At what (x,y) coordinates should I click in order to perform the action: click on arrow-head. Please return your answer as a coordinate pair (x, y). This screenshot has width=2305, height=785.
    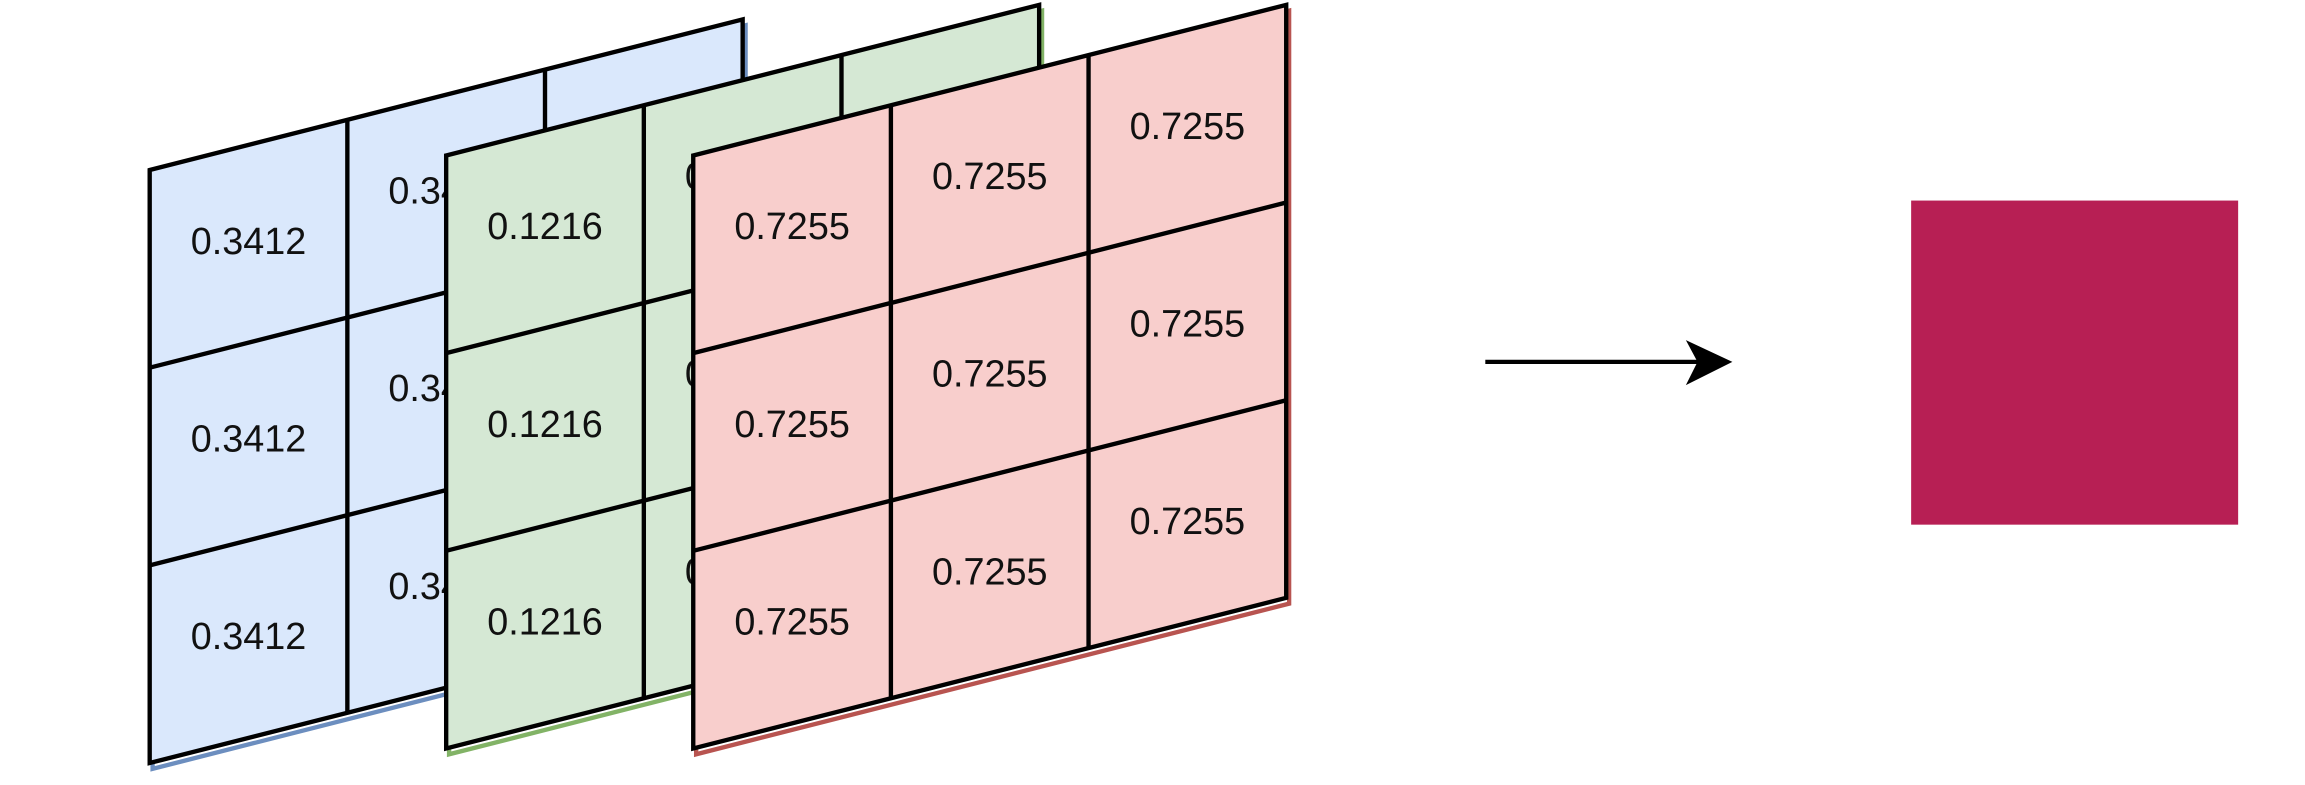
    Looking at the image, I should click on (1709, 363).